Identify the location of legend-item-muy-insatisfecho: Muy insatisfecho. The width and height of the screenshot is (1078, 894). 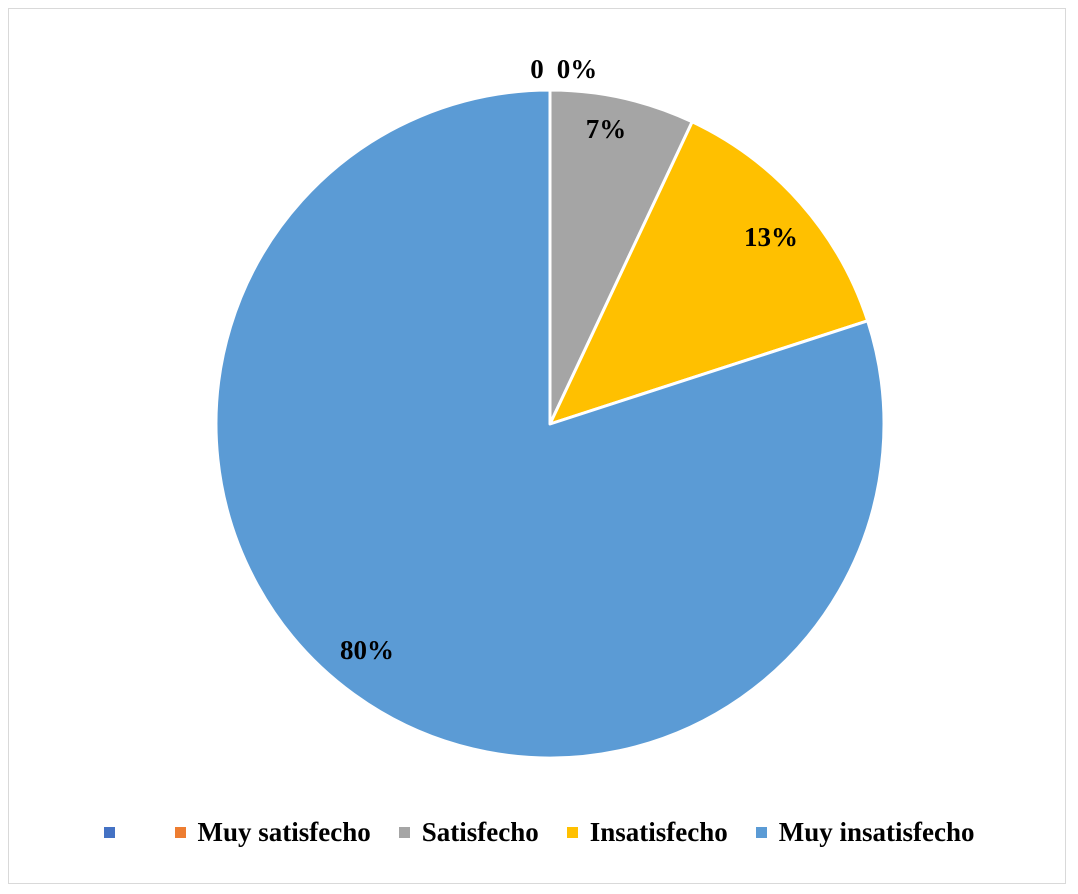
(865, 832).